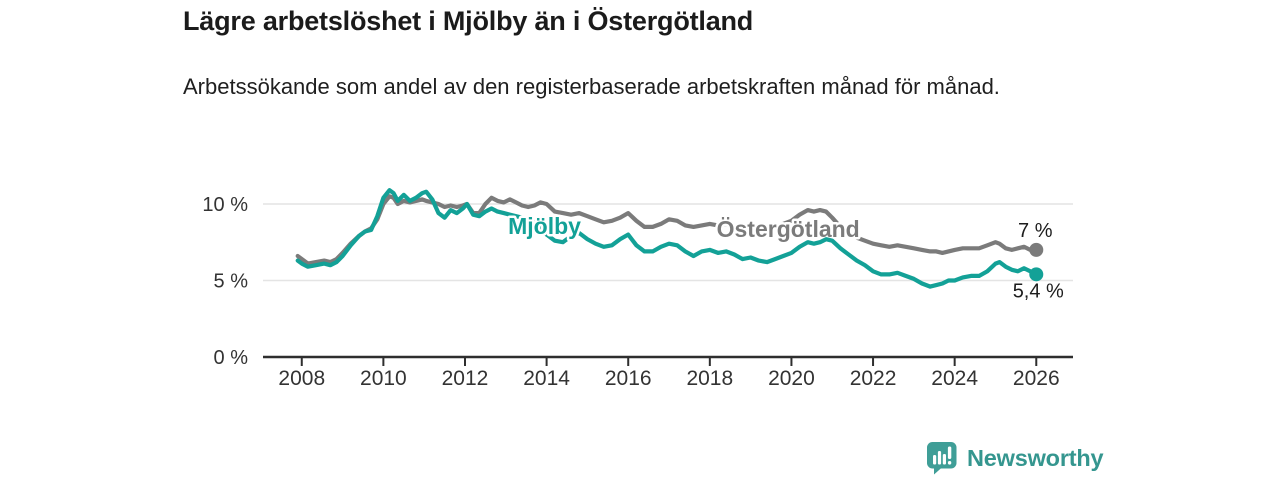  I want to click on series-label-mjolby: Mjölby, so click(544, 226).